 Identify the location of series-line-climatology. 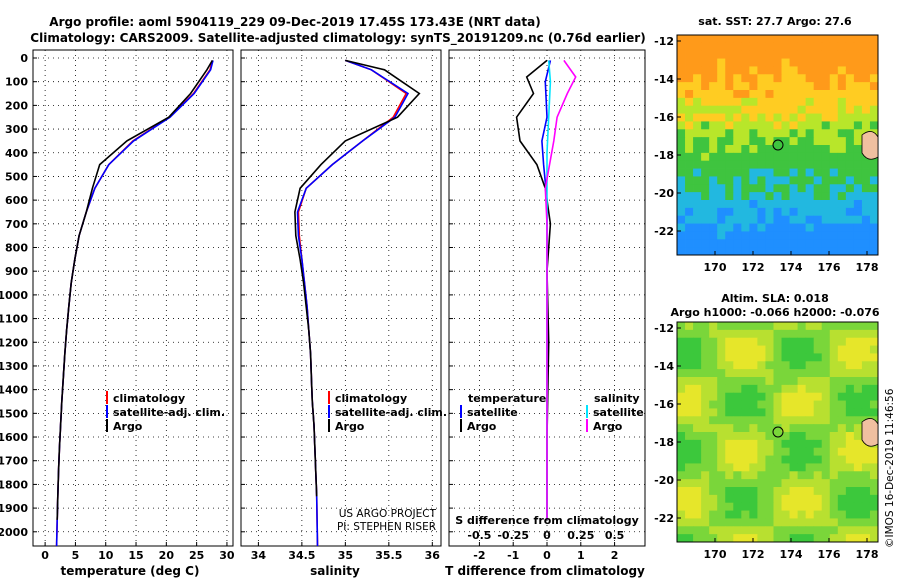
(134, 303).